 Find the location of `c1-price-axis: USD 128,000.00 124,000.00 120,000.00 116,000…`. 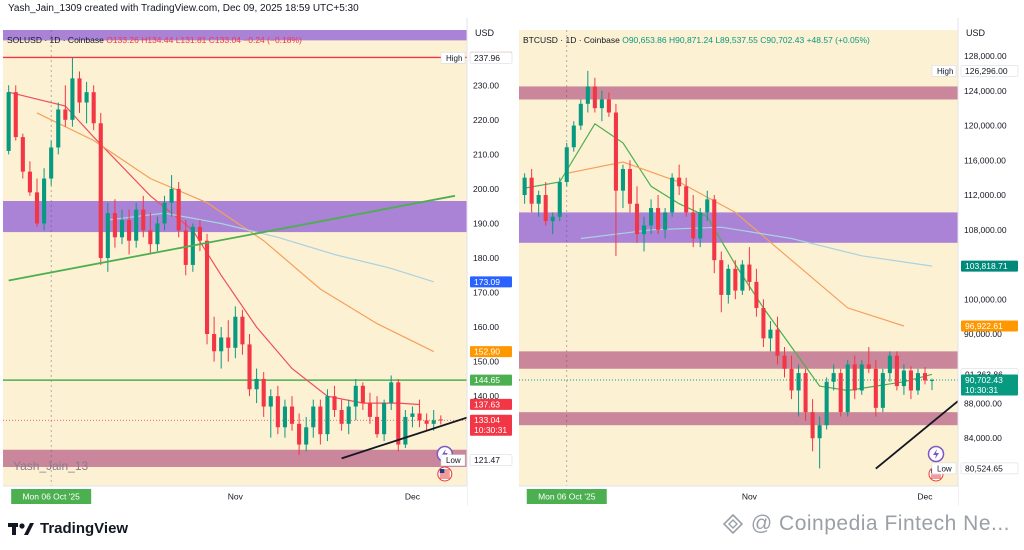

c1-price-axis: USD 128,000.00 124,000.00 120,000.00 116,000… is located at coordinates (976, 262).